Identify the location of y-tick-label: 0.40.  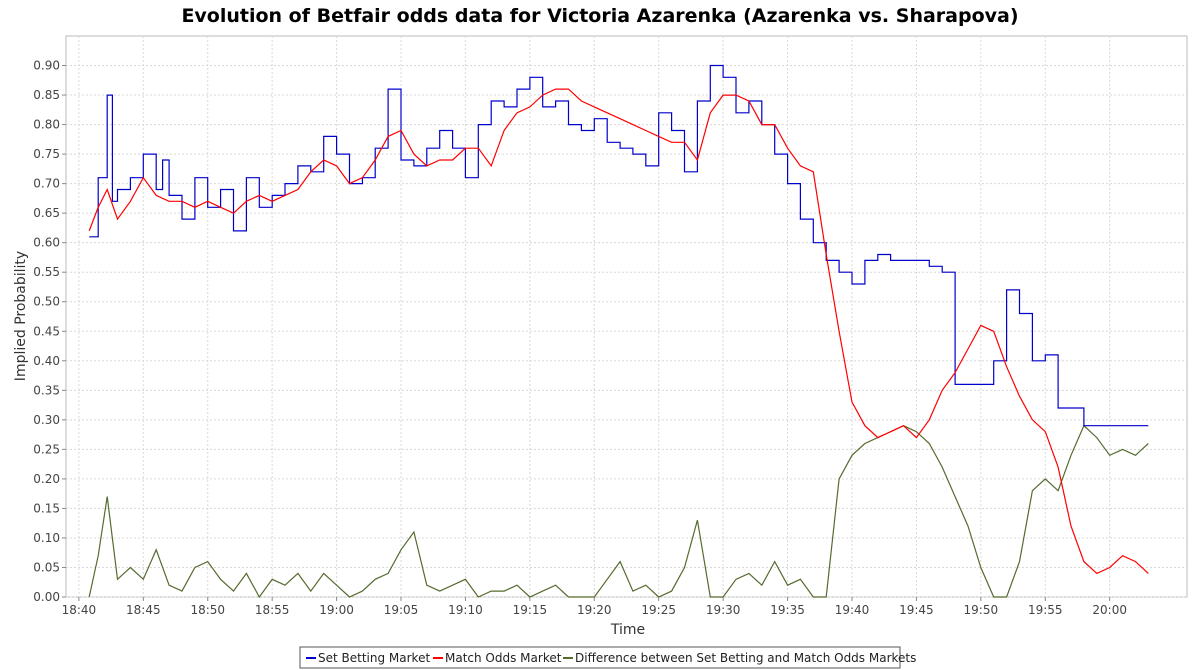
(46, 361).